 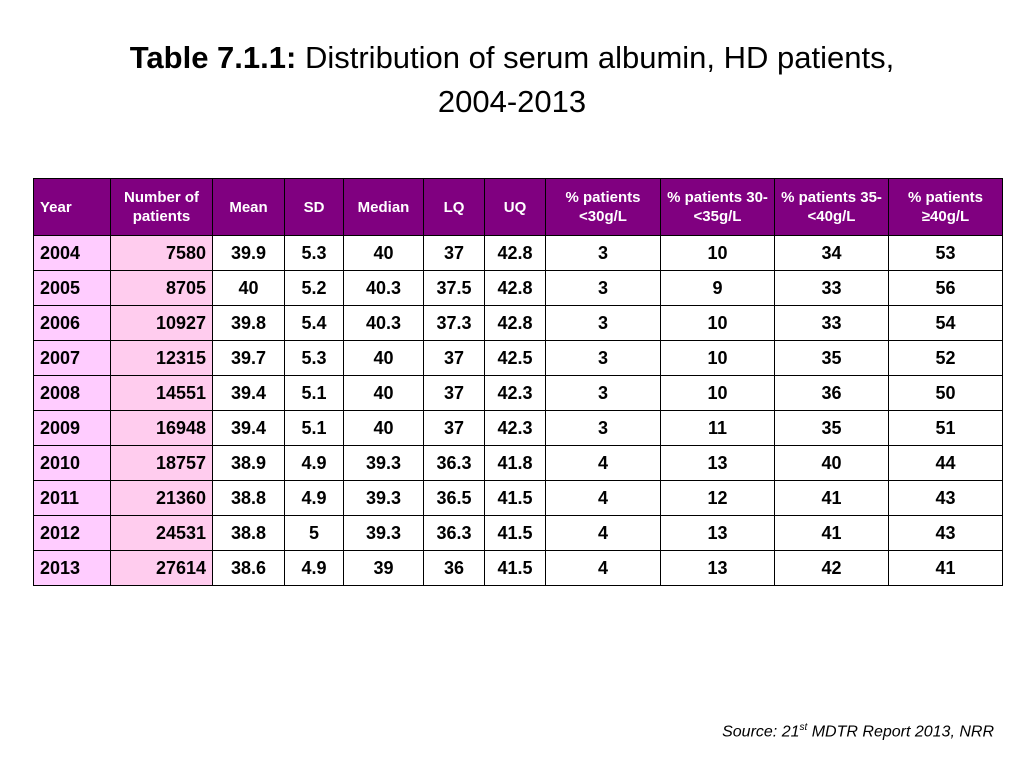 I want to click on column-header: UQ, so click(x=515, y=207).